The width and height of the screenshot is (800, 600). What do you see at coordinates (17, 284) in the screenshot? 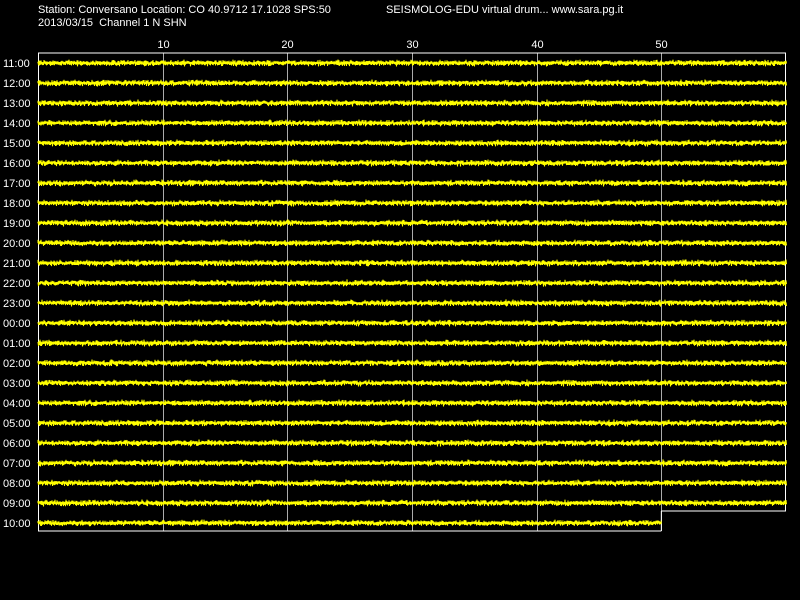
I see `row-label-22-00: 22:00` at bounding box center [17, 284].